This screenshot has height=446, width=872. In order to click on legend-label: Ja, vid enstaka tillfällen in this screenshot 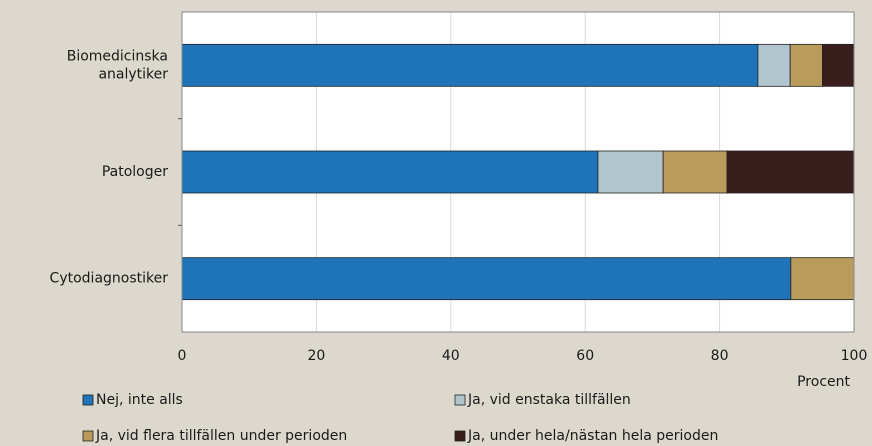, I will do `click(549, 400)`.